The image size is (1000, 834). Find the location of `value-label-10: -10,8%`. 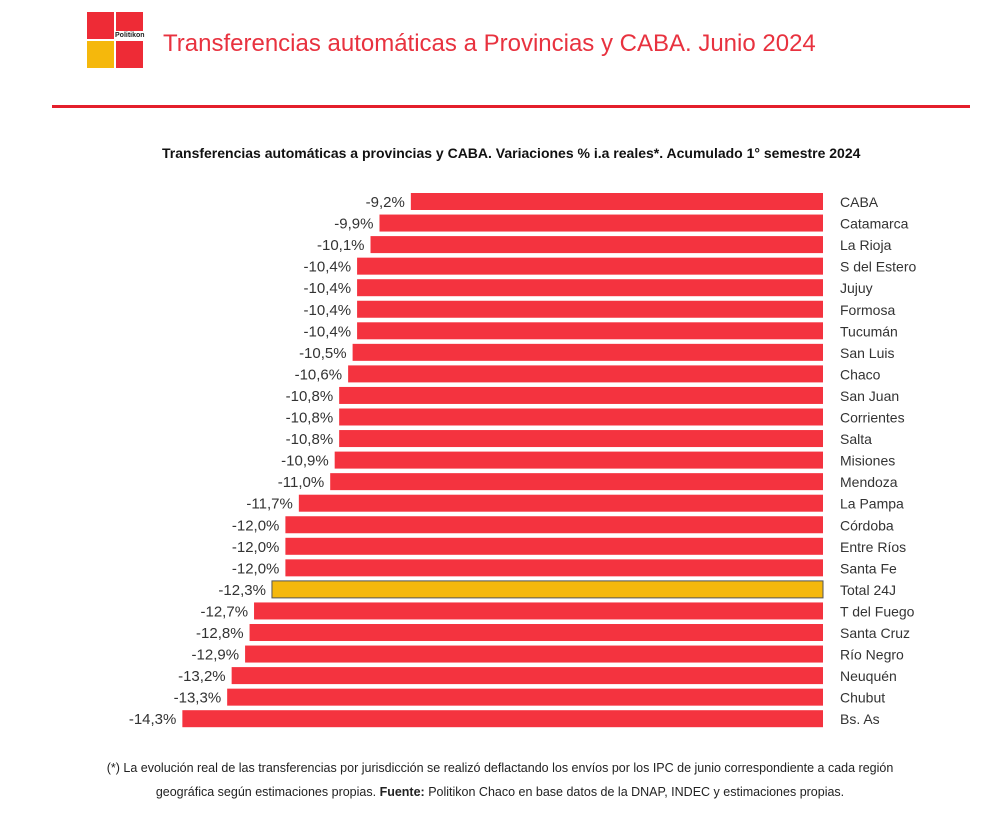

value-label-10: -10,8% is located at coordinates (310, 418).